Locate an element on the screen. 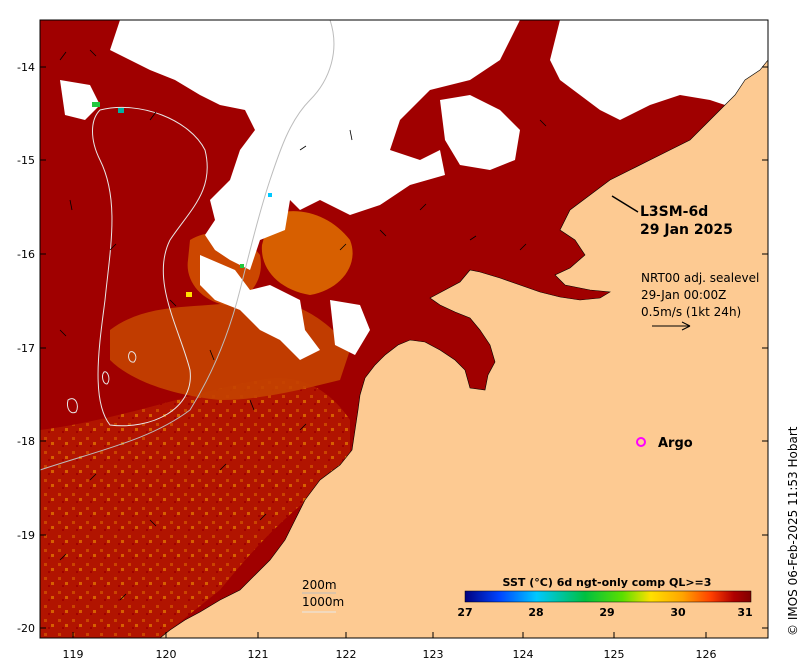  colorbar-tick: 28 is located at coordinates (535, 612).